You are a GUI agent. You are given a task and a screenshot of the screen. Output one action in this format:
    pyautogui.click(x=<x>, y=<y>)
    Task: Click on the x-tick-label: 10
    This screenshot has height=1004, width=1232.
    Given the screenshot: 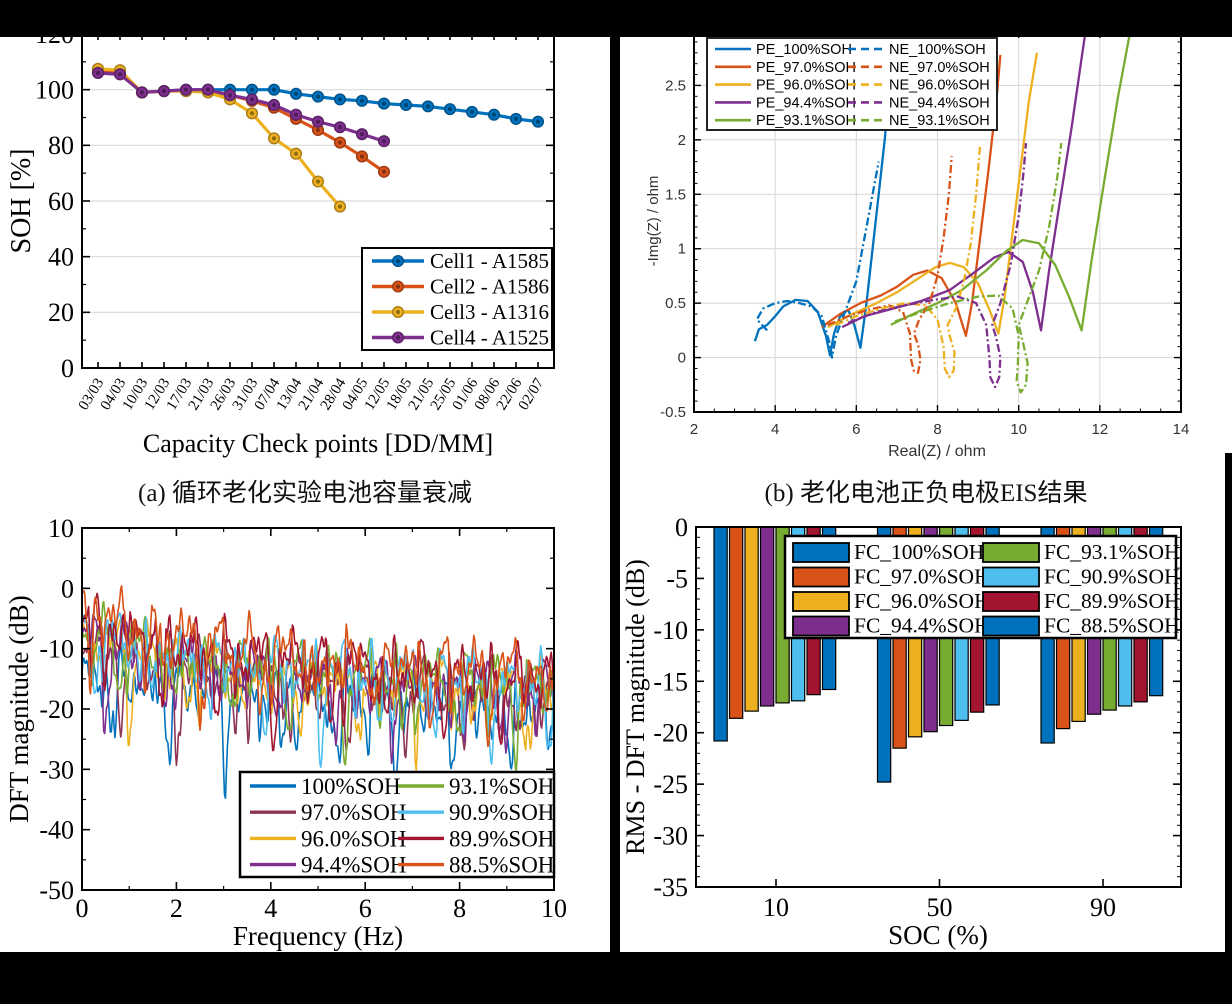 What is the action you would take?
    pyautogui.click(x=554, y=908)
    